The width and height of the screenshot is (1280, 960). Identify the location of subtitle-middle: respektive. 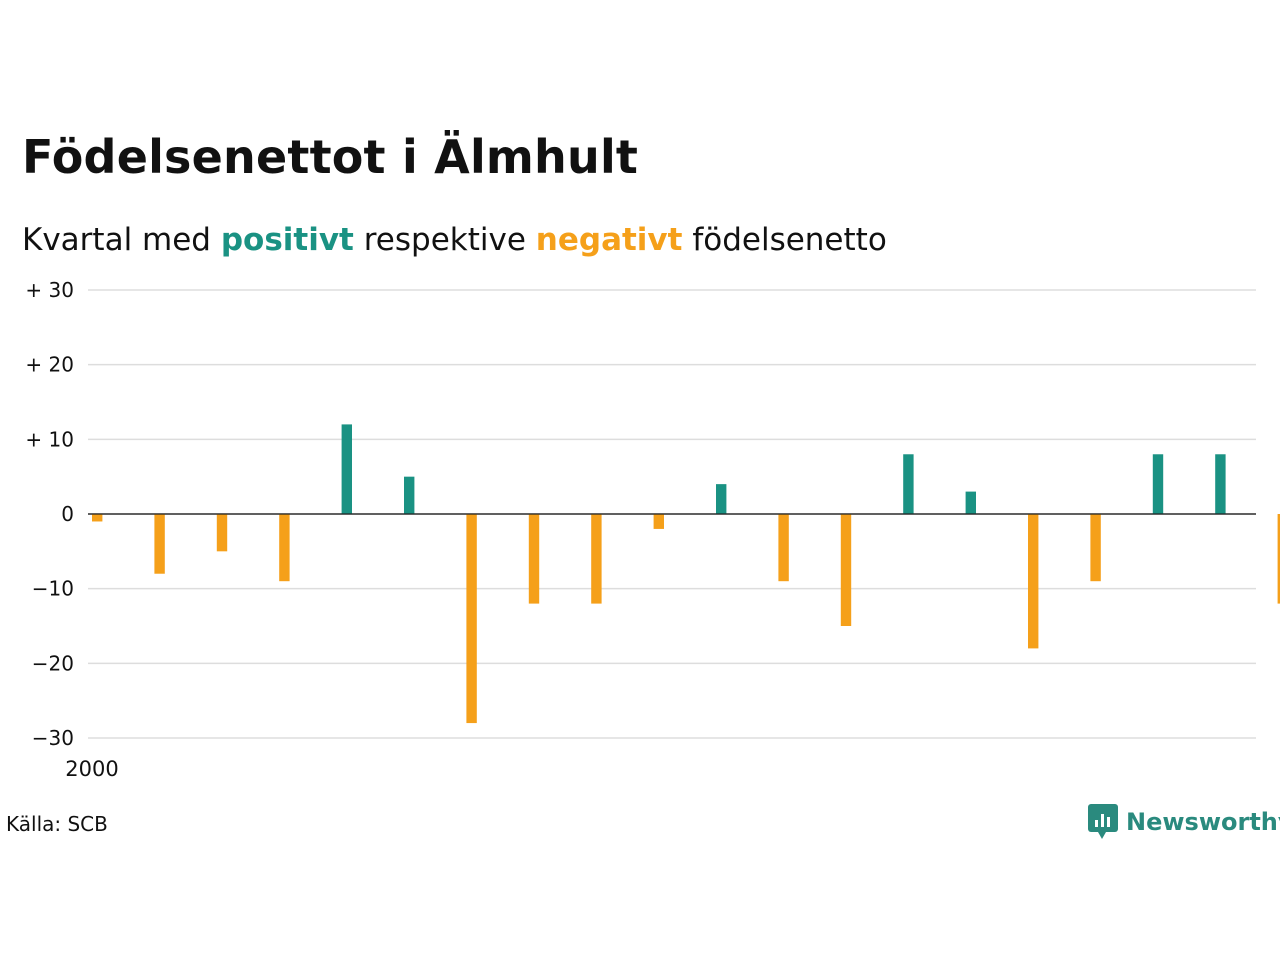
(444, 240).